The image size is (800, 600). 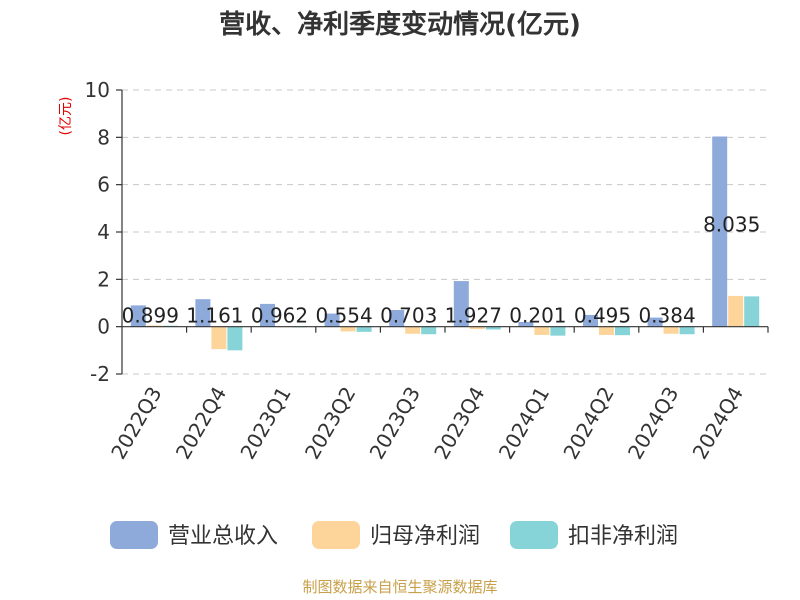 What do you see at coordinates (623, 536) in the screenshot?
I see `legend-label-2: 扣非净利润` at bounding box center [623, 536].